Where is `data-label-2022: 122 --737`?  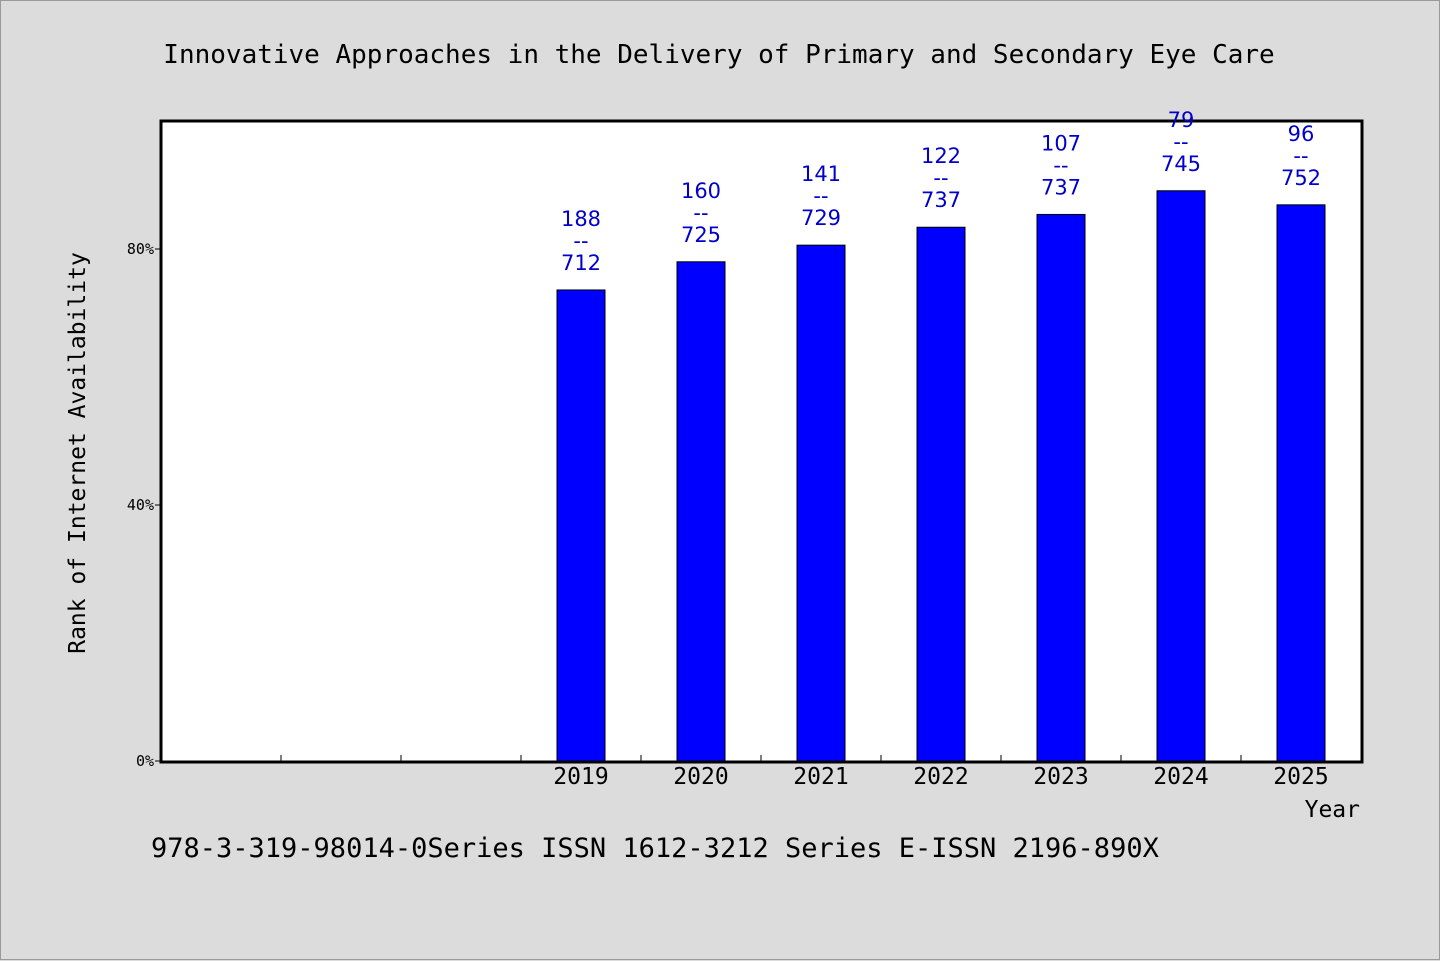 data-label-2022: 122 --737 is located at coordinates (941, 178).